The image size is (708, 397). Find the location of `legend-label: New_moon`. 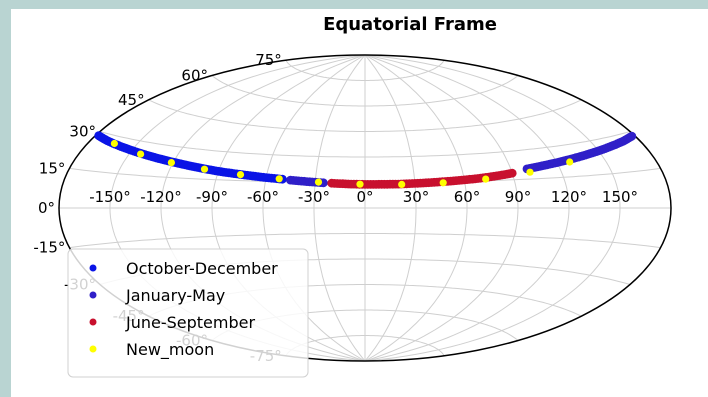

legend-label: New_moon is located at coordinates (170, 350).